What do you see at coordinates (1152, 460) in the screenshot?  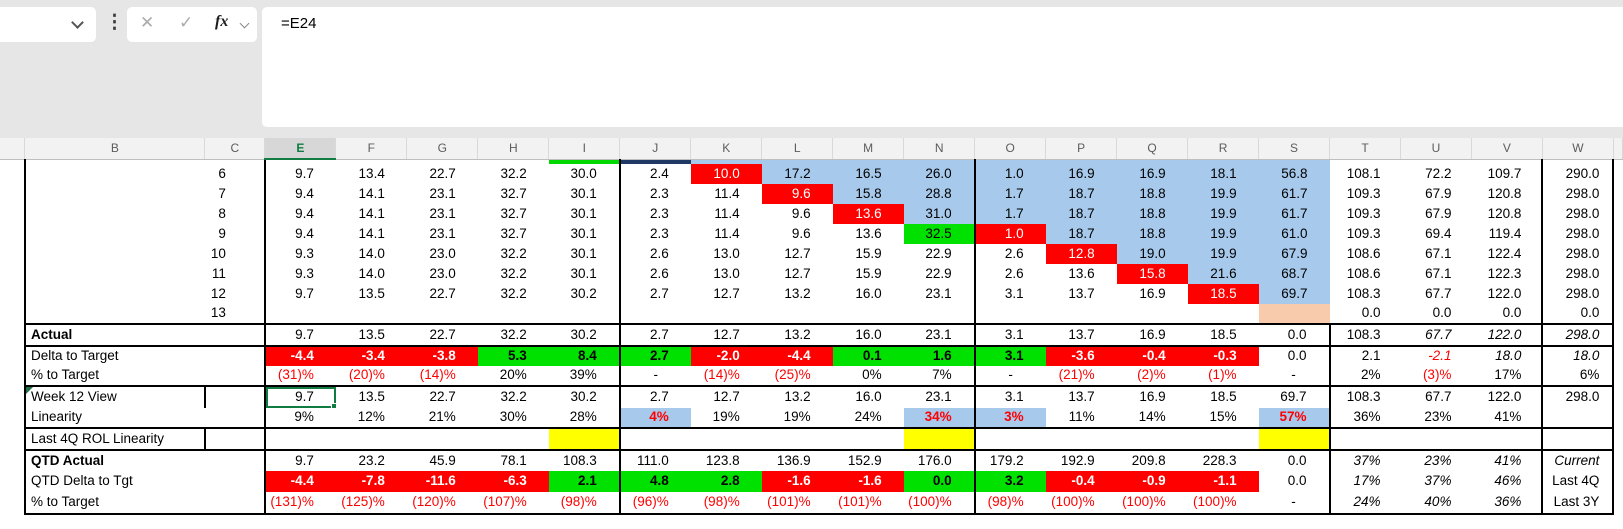 I see `cell: 209.8` at bounding box center [1152, 460].